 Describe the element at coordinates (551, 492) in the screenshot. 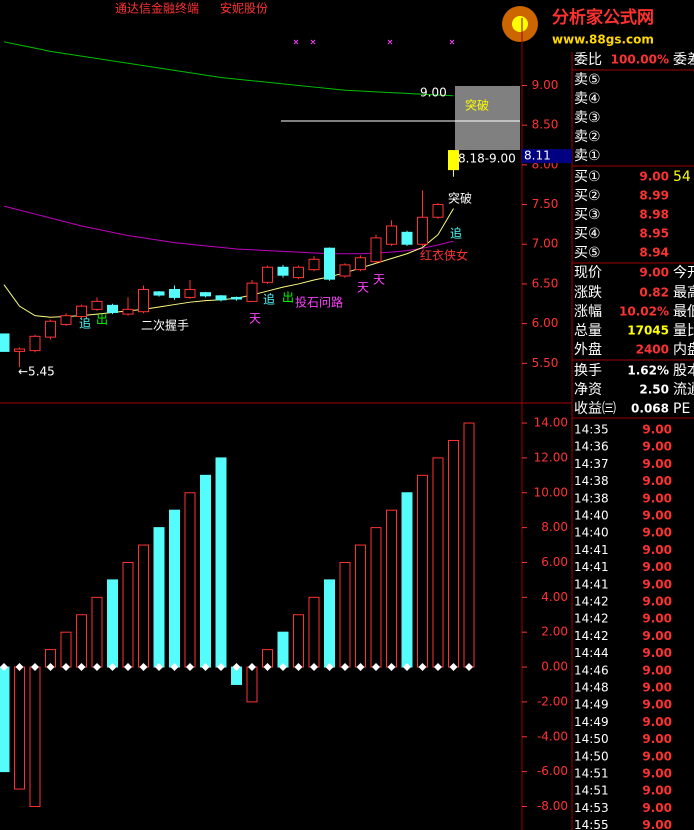

I see `y-tick-label: 10.00` at that location.